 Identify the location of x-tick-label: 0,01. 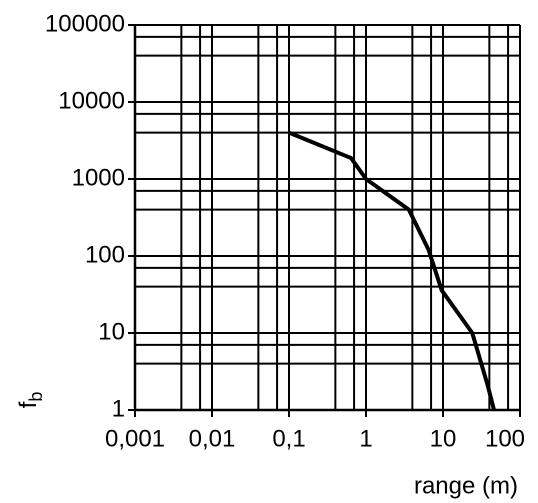
(212, 438).